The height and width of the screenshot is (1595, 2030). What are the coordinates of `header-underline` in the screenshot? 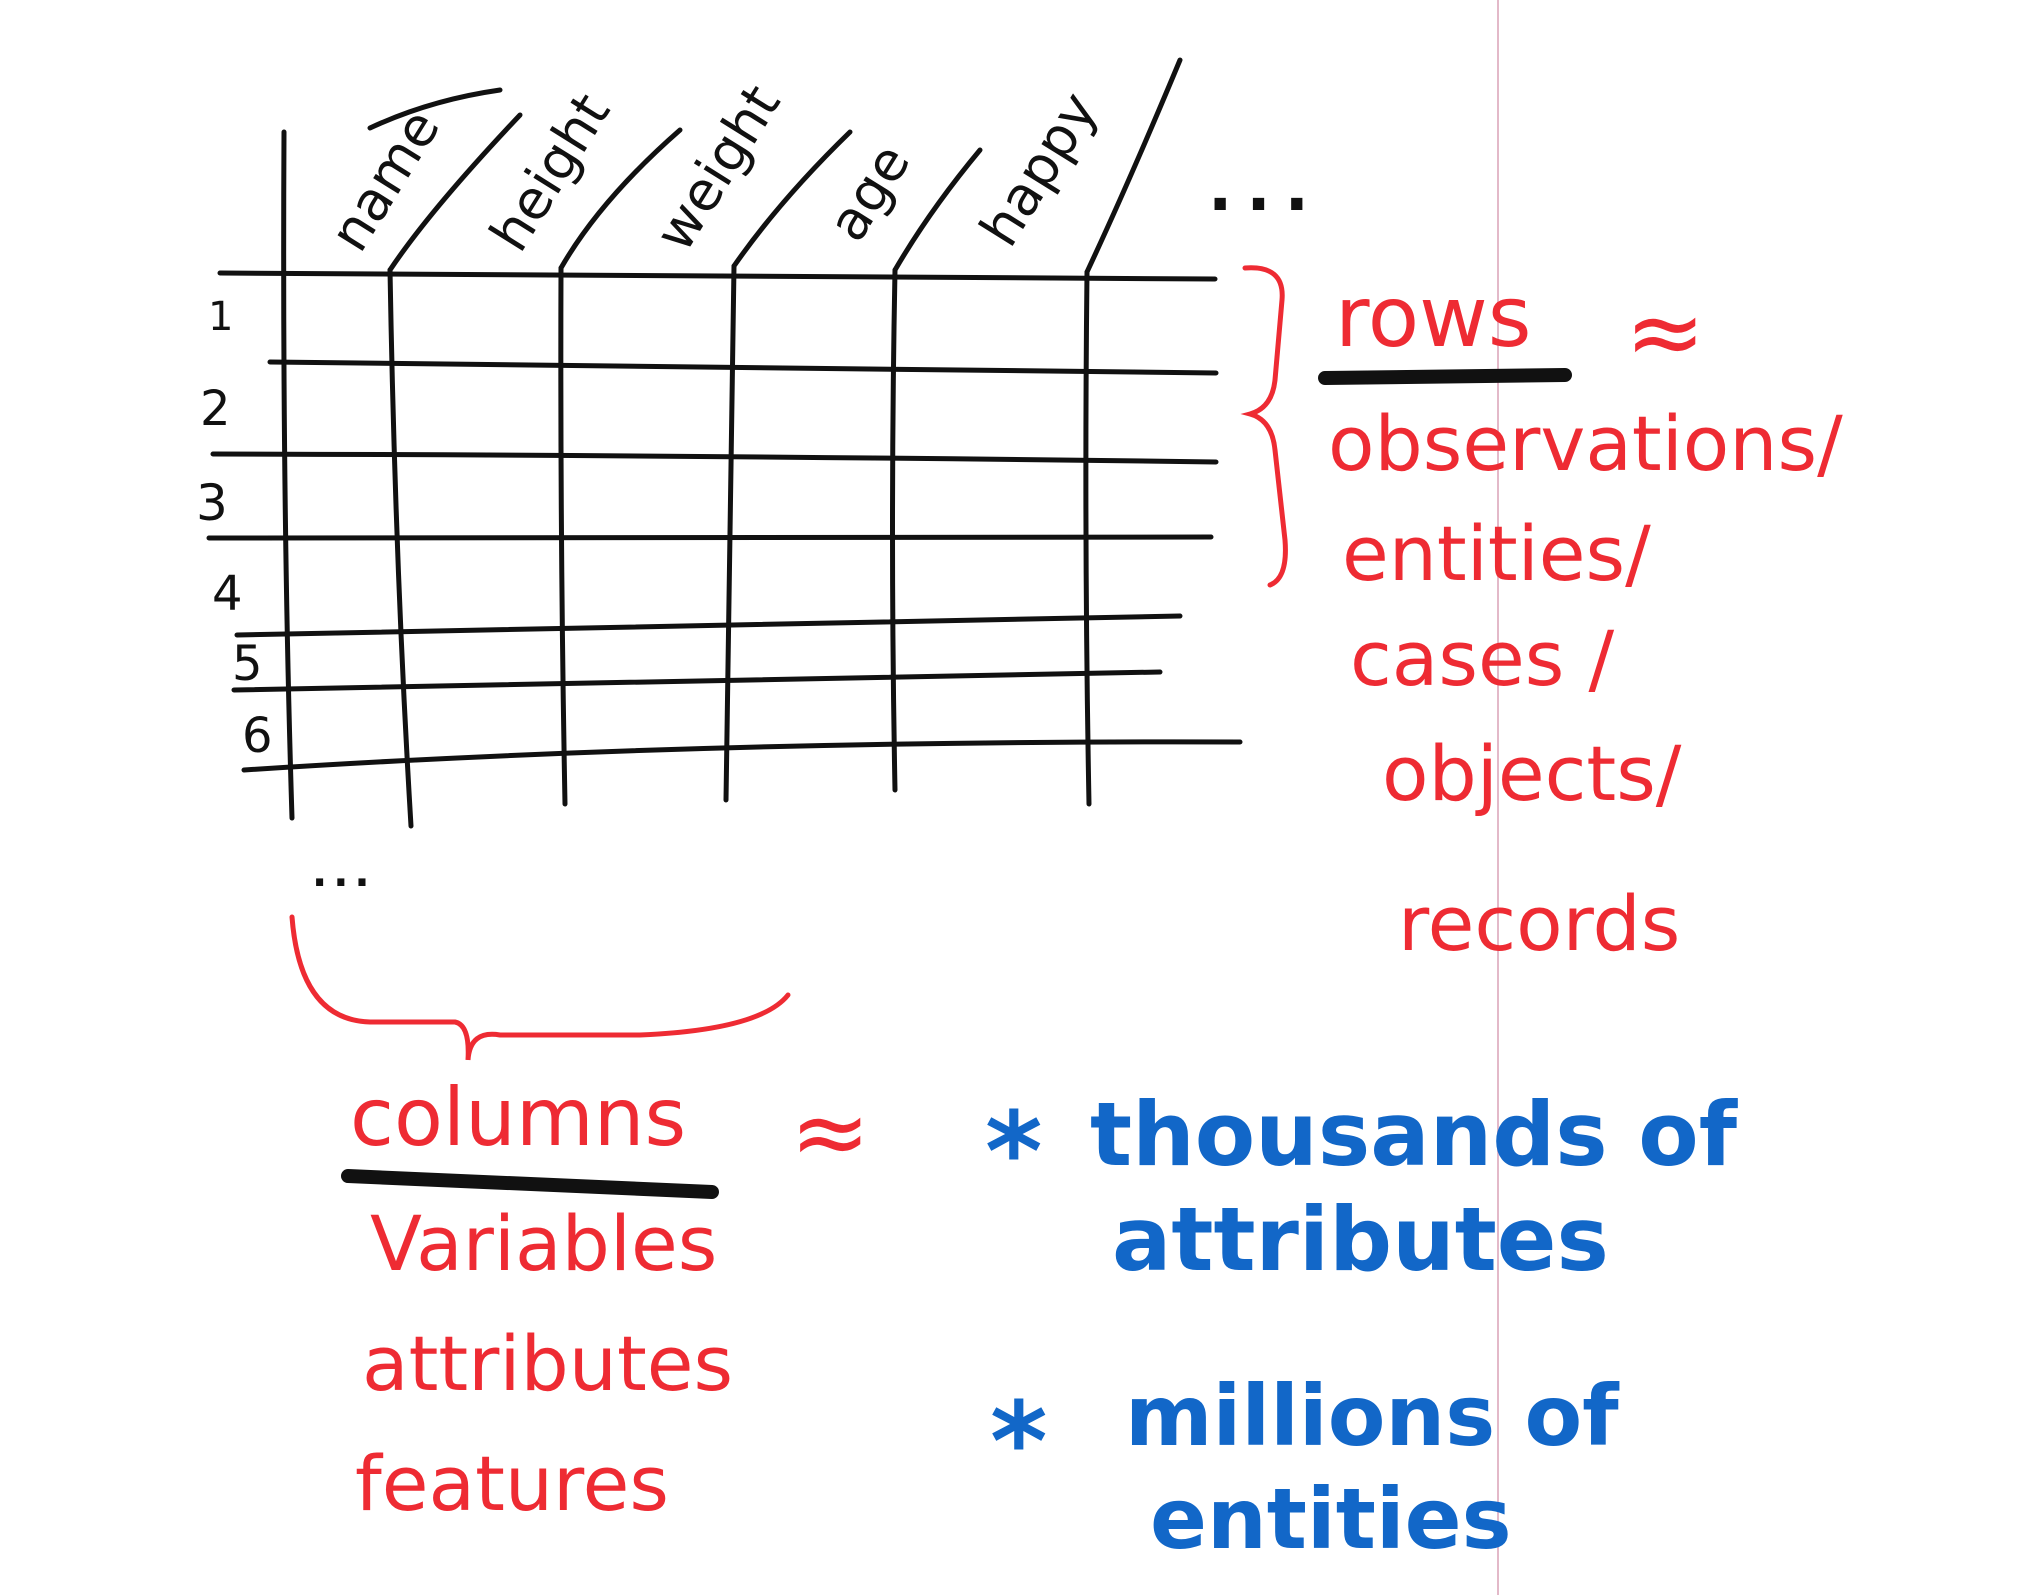 It's located at (435, 109).